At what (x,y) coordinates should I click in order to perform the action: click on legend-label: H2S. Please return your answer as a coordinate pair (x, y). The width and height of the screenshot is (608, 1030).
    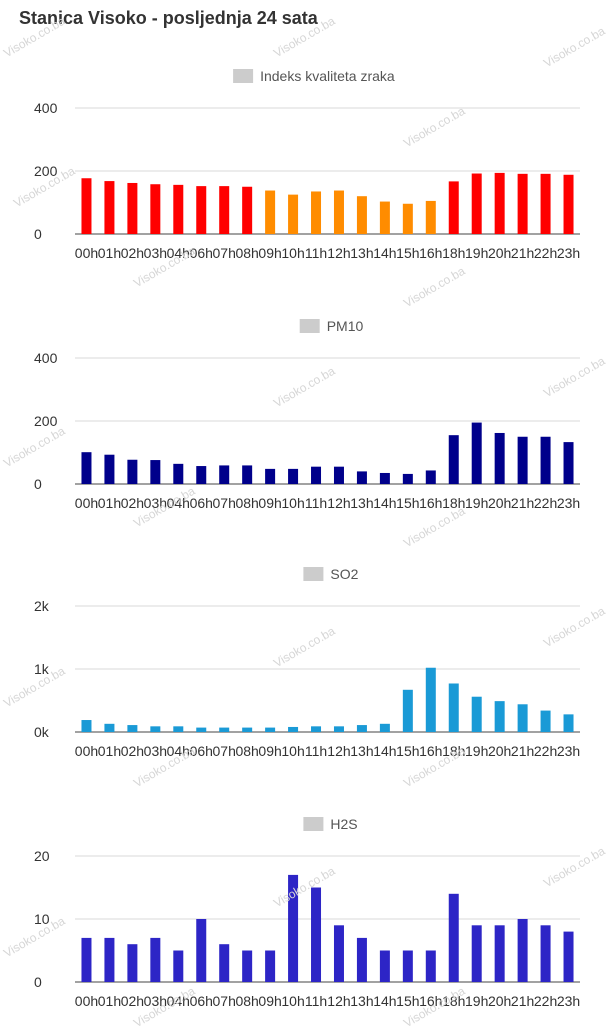
    Looking at the image, I should click on (343, 824).